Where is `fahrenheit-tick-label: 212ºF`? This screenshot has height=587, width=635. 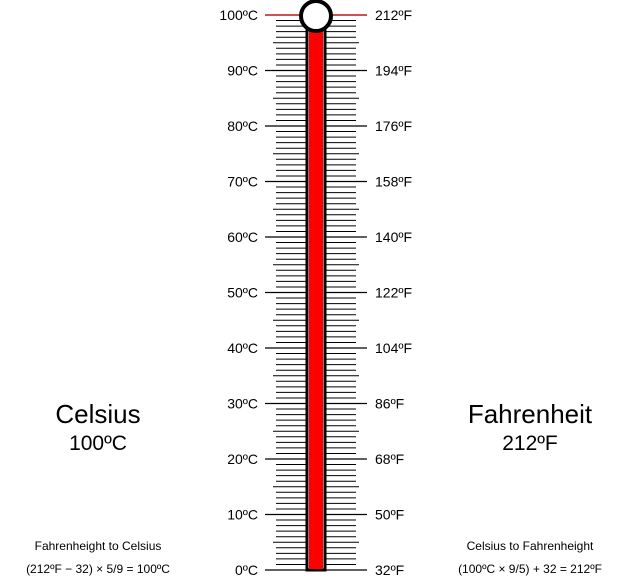
fahrenheit-tick-label: 212ºF is located at coordinates (393, 15).